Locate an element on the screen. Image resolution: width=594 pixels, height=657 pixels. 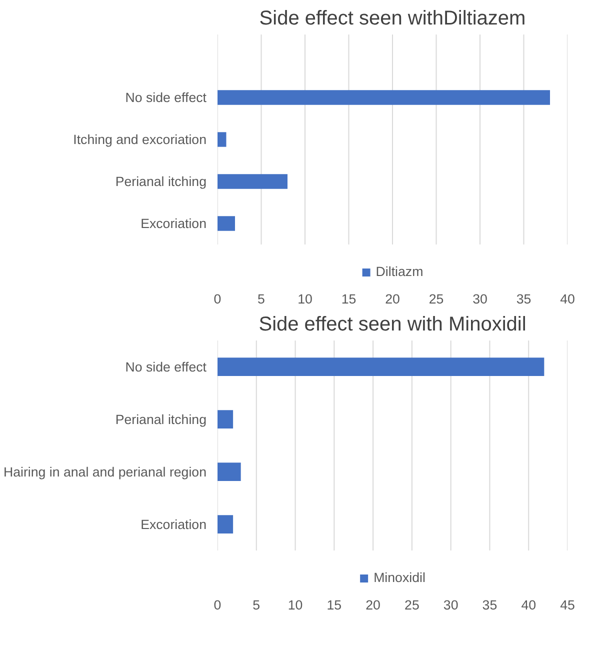
chart-title: Side effect seen with Minoxidil is located at coordinates (392, 325).